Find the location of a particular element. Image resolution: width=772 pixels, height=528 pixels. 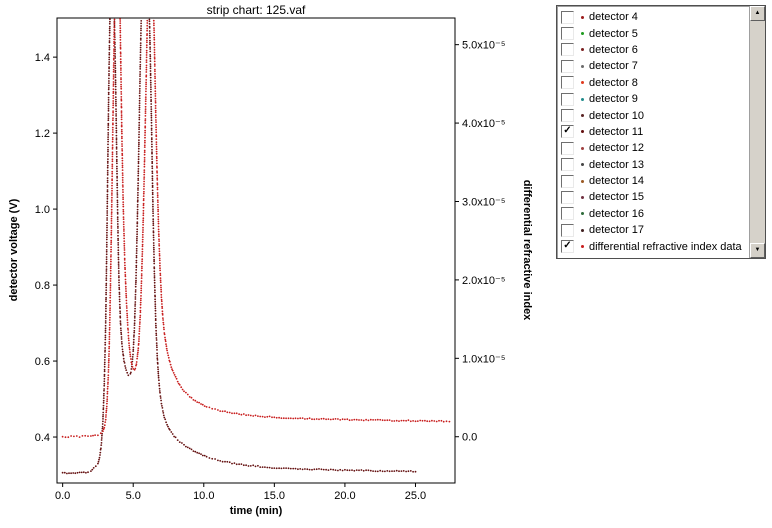

legend-item-label: detector 4 is located at coordinates (613, 17).